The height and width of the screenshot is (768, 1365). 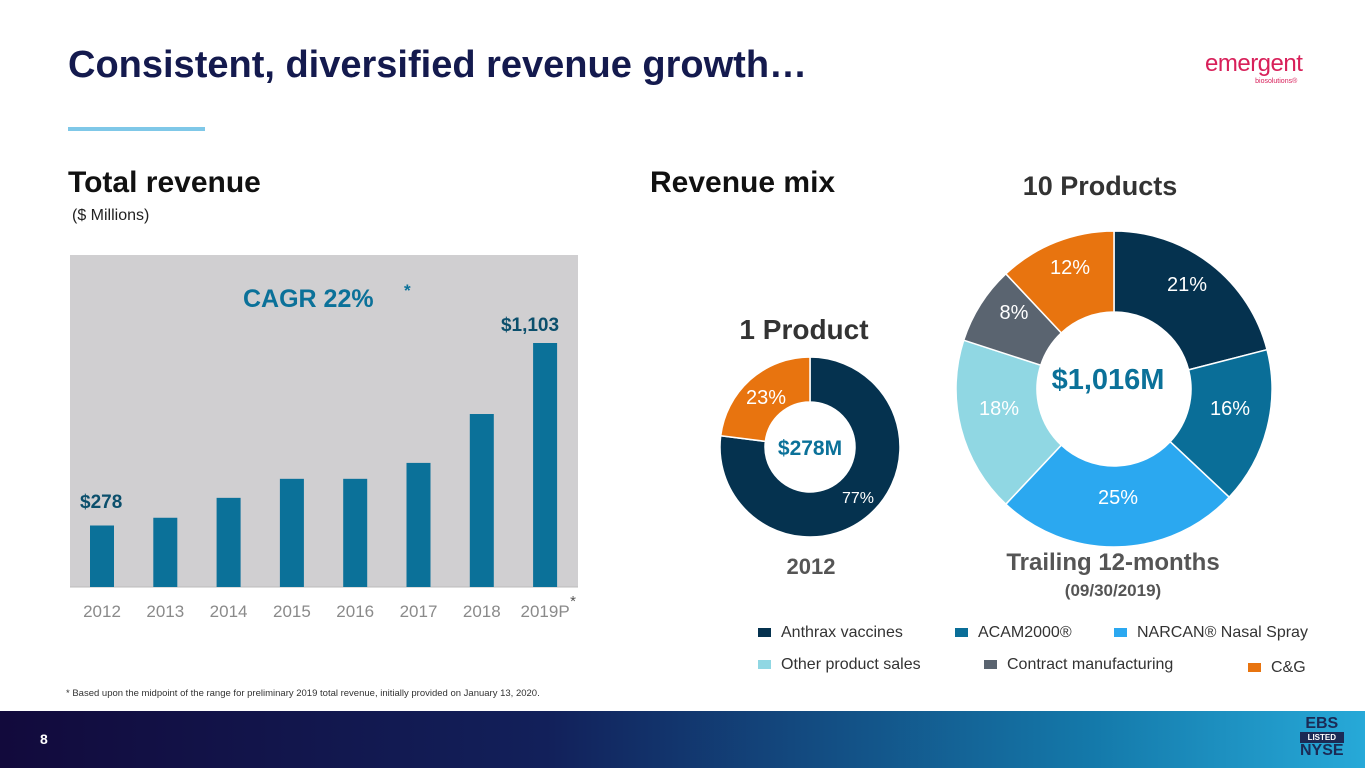 I want to click on slice-label: 12%, so click(x=1070, y=268).